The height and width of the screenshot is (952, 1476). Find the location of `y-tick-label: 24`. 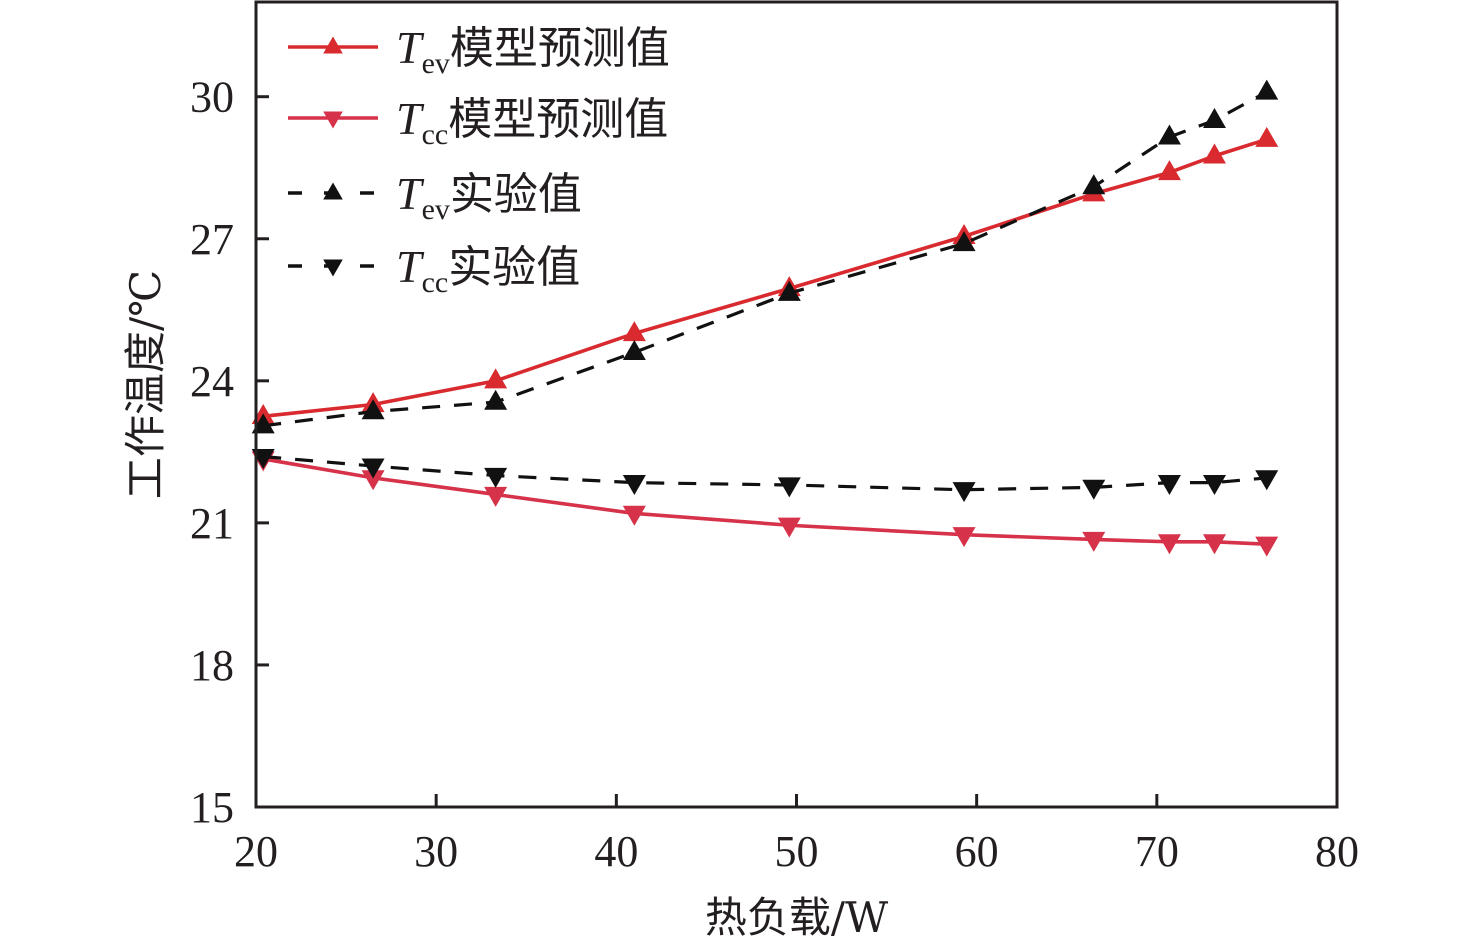

y-tick-label: 24 is located at coordinates (212, 381).